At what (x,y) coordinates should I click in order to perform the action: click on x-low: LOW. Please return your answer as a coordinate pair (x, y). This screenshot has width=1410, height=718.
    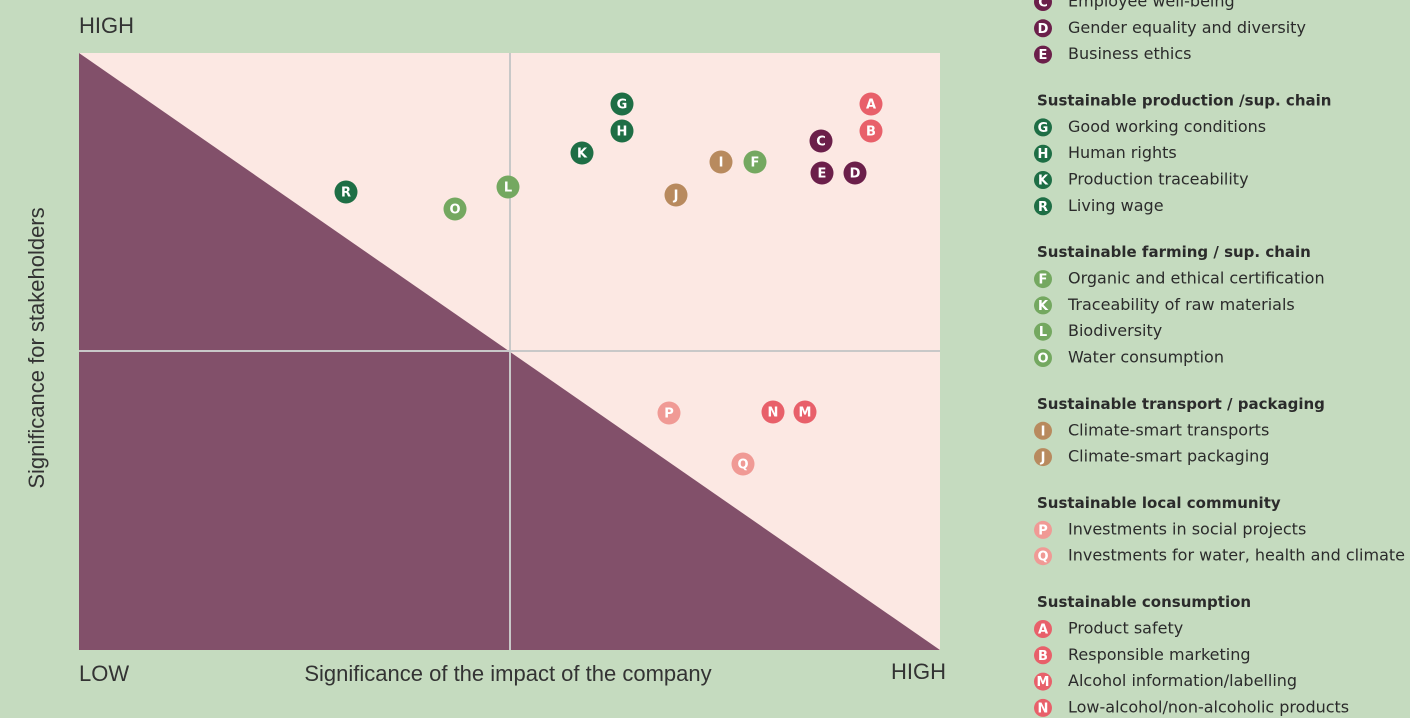
    Looking at the image, I should click on (104, 673).